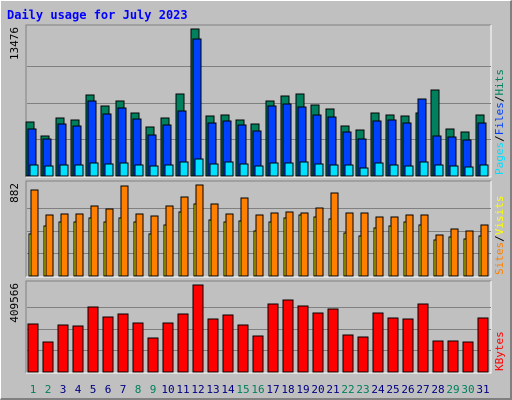 The height and width of the screenshot is (400, 512). I want to click on legend-visits-sites: Sites/Visits, so click(499, 236).